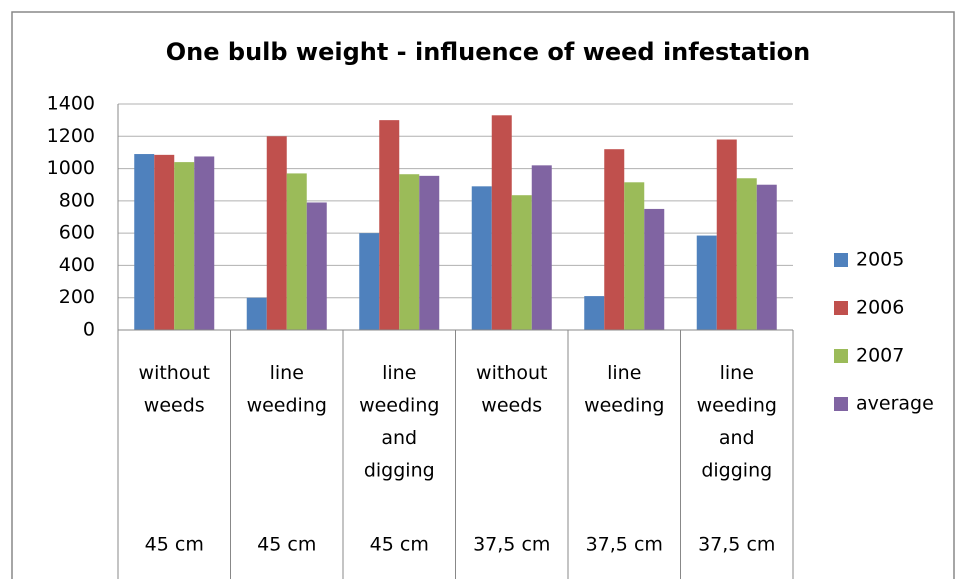  I want to click on y-tick-label: 1200, so click(71, 136).